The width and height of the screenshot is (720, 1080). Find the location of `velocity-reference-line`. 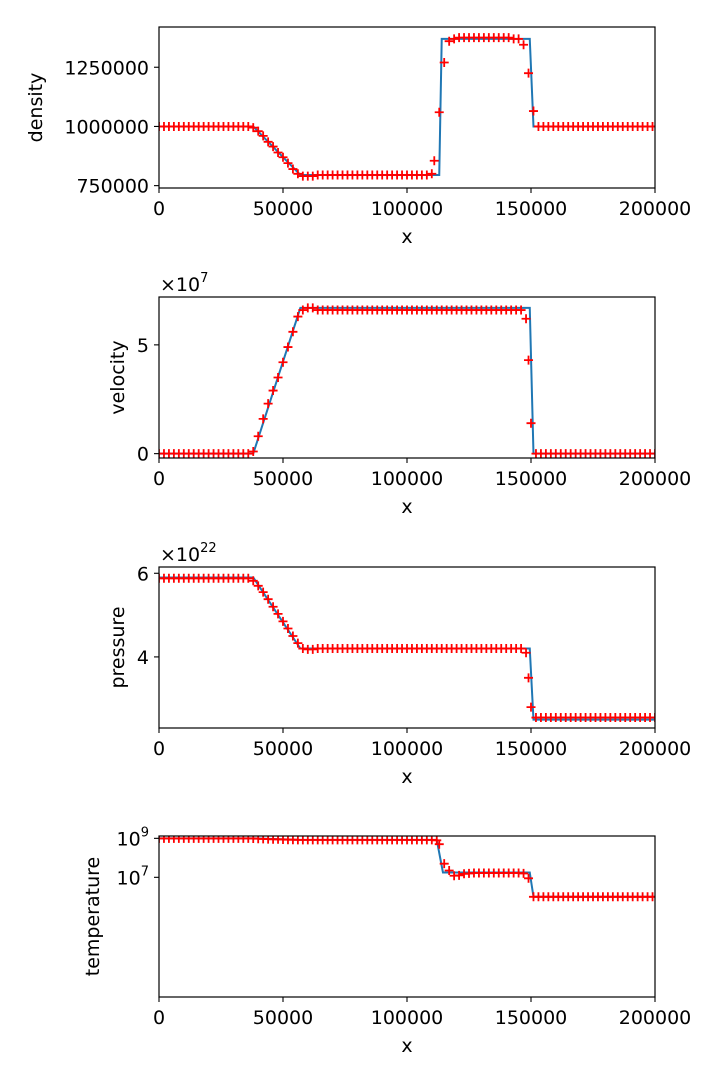

velocity-reference-line is located at coordinates (407, 380).